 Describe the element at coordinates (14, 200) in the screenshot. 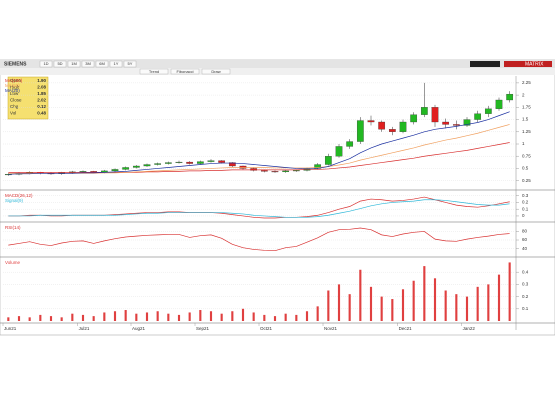

I see `legend-entry: Signal(9)` at that location.